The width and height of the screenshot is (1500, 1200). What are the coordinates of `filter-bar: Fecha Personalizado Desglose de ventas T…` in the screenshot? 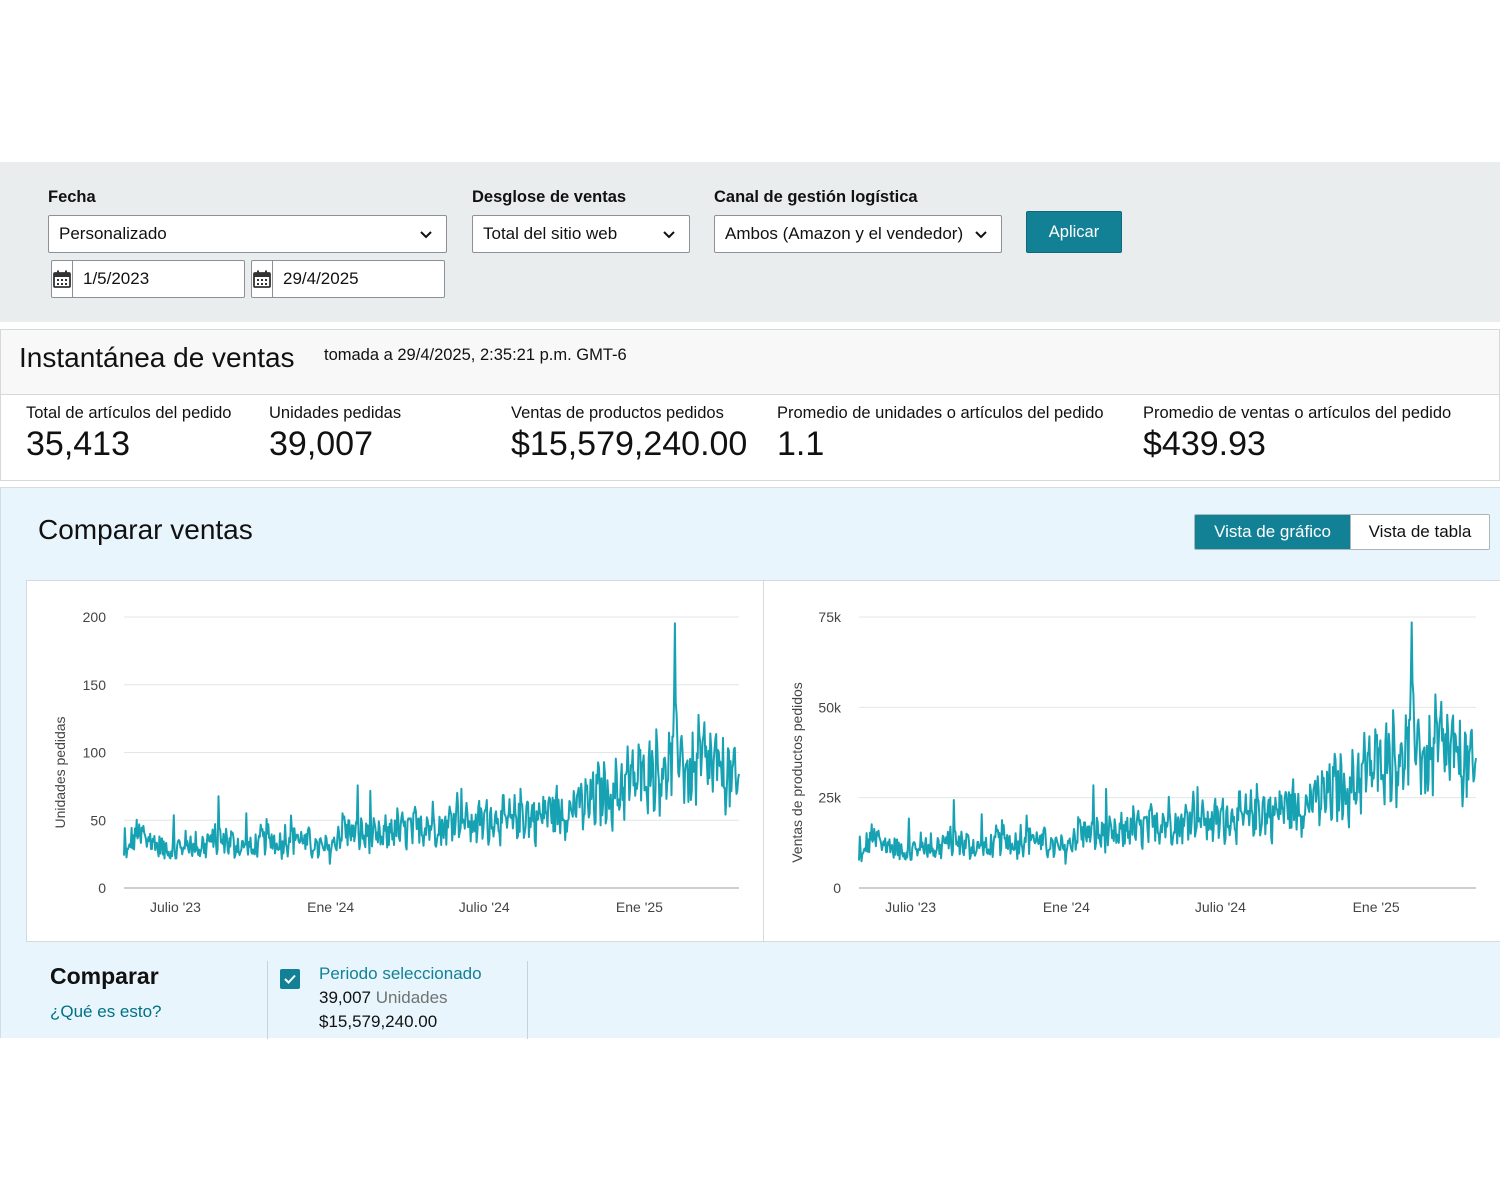 It's located at (750, 242).